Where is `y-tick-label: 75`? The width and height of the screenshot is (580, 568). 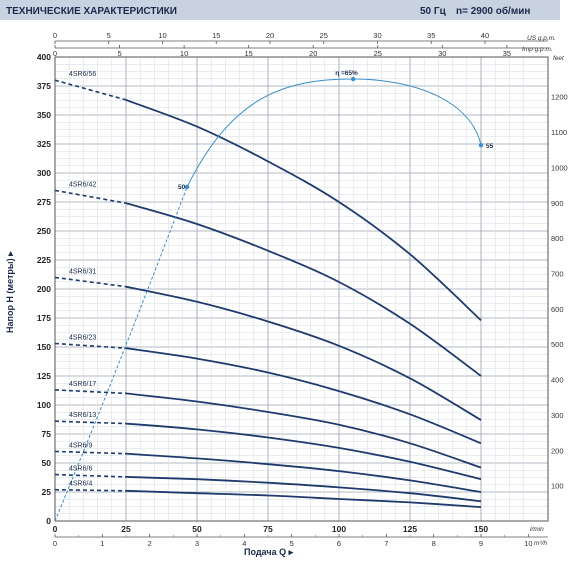
y-tick-label: 75 is located at coordinates (47, 434).